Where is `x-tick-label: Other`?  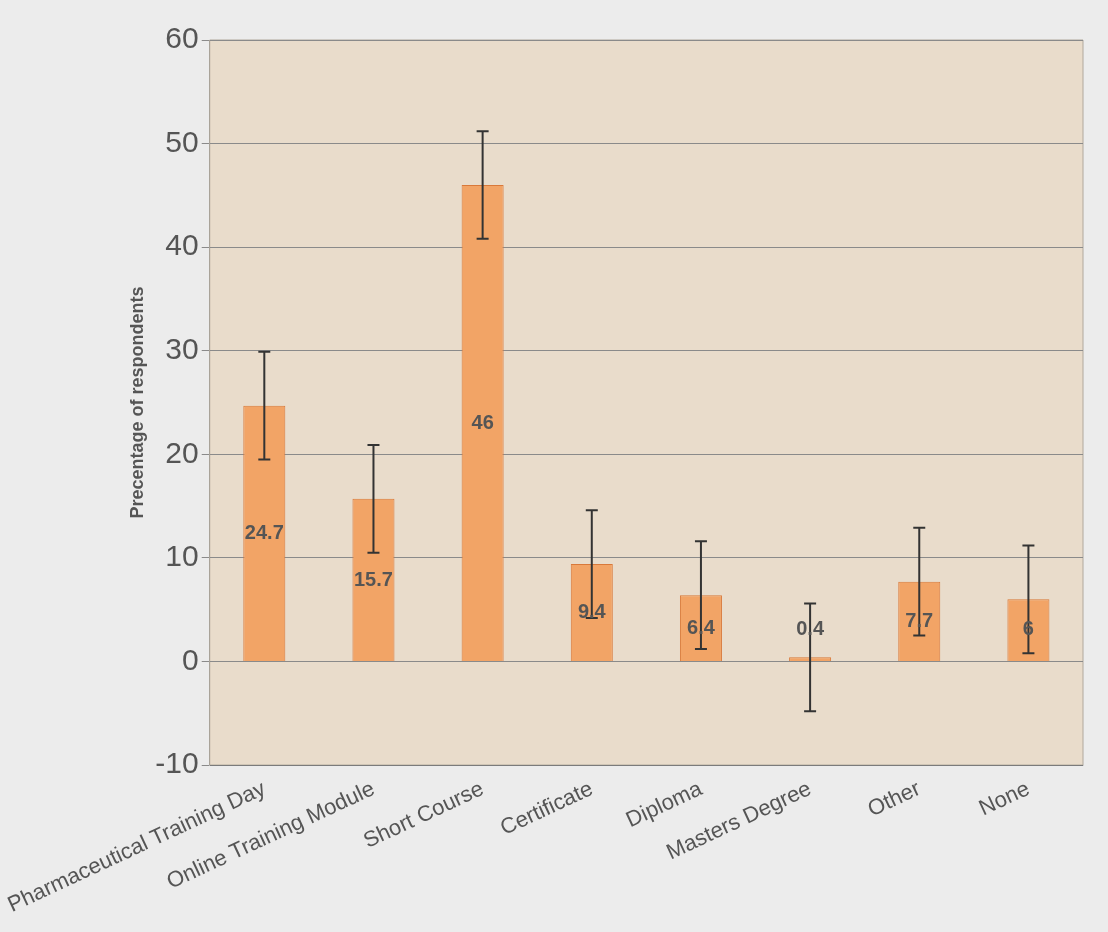
x-tick-label: Other is located at coordinates (893, 798).